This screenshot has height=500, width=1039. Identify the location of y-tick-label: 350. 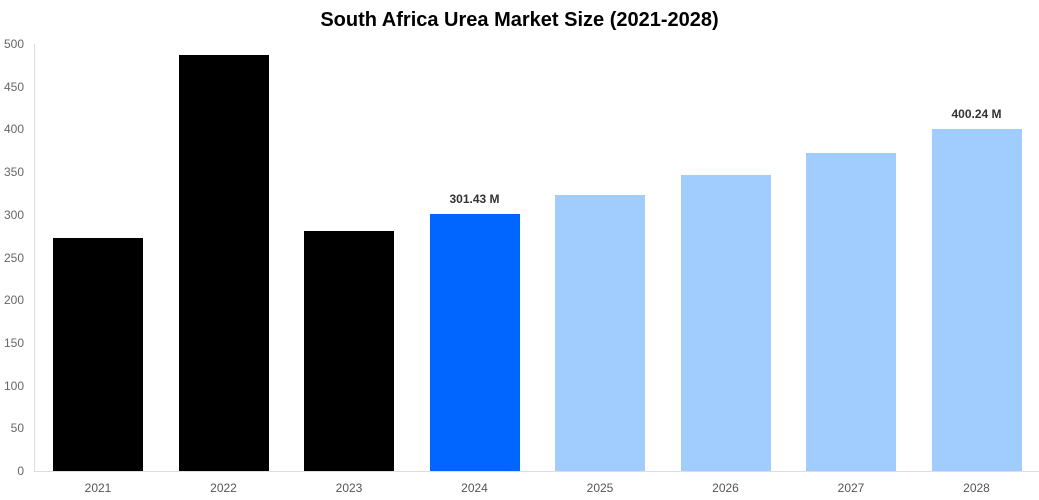
(13, 172).